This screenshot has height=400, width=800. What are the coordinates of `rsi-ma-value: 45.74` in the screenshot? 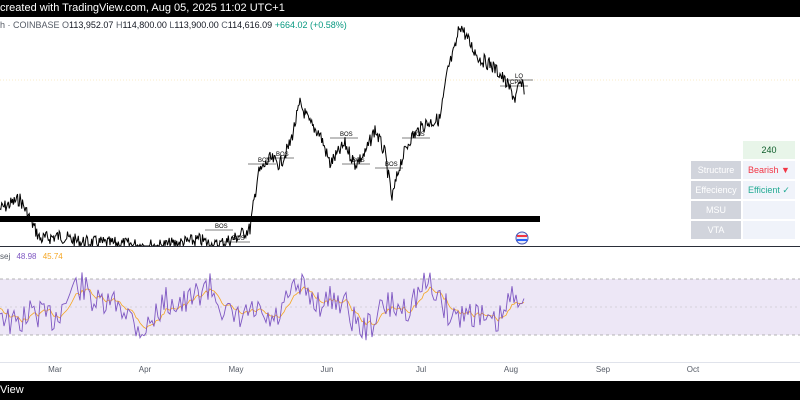 It's located at (52, 256).